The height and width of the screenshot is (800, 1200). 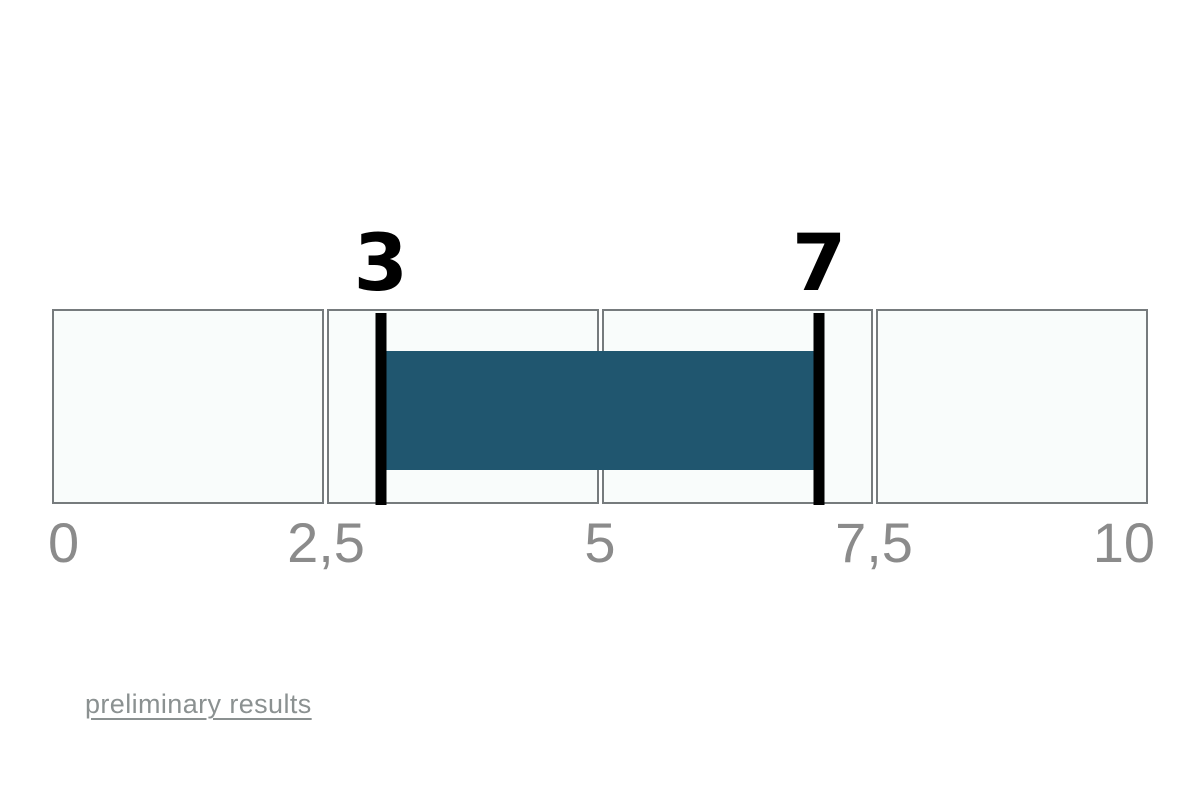 What do you see at coordinates (874, 542) in the screenshot?
I see `axis-tick-label: 7,5` at bounding box center [874, 542].